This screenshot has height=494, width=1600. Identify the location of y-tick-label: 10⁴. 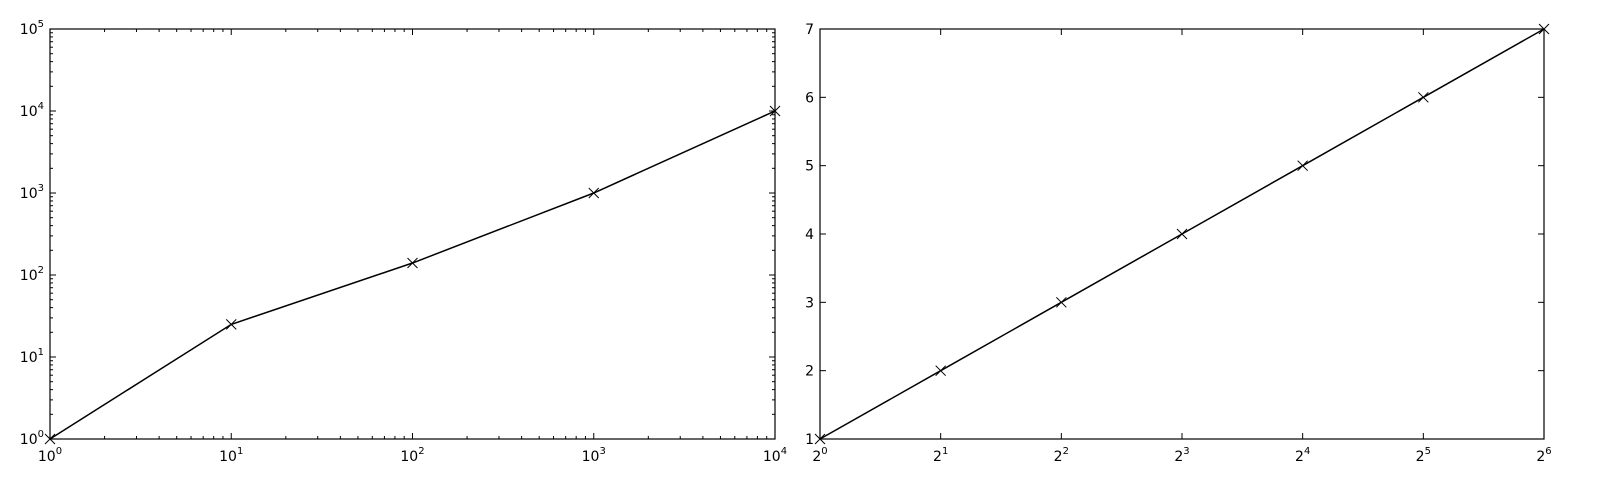
(32, 110).